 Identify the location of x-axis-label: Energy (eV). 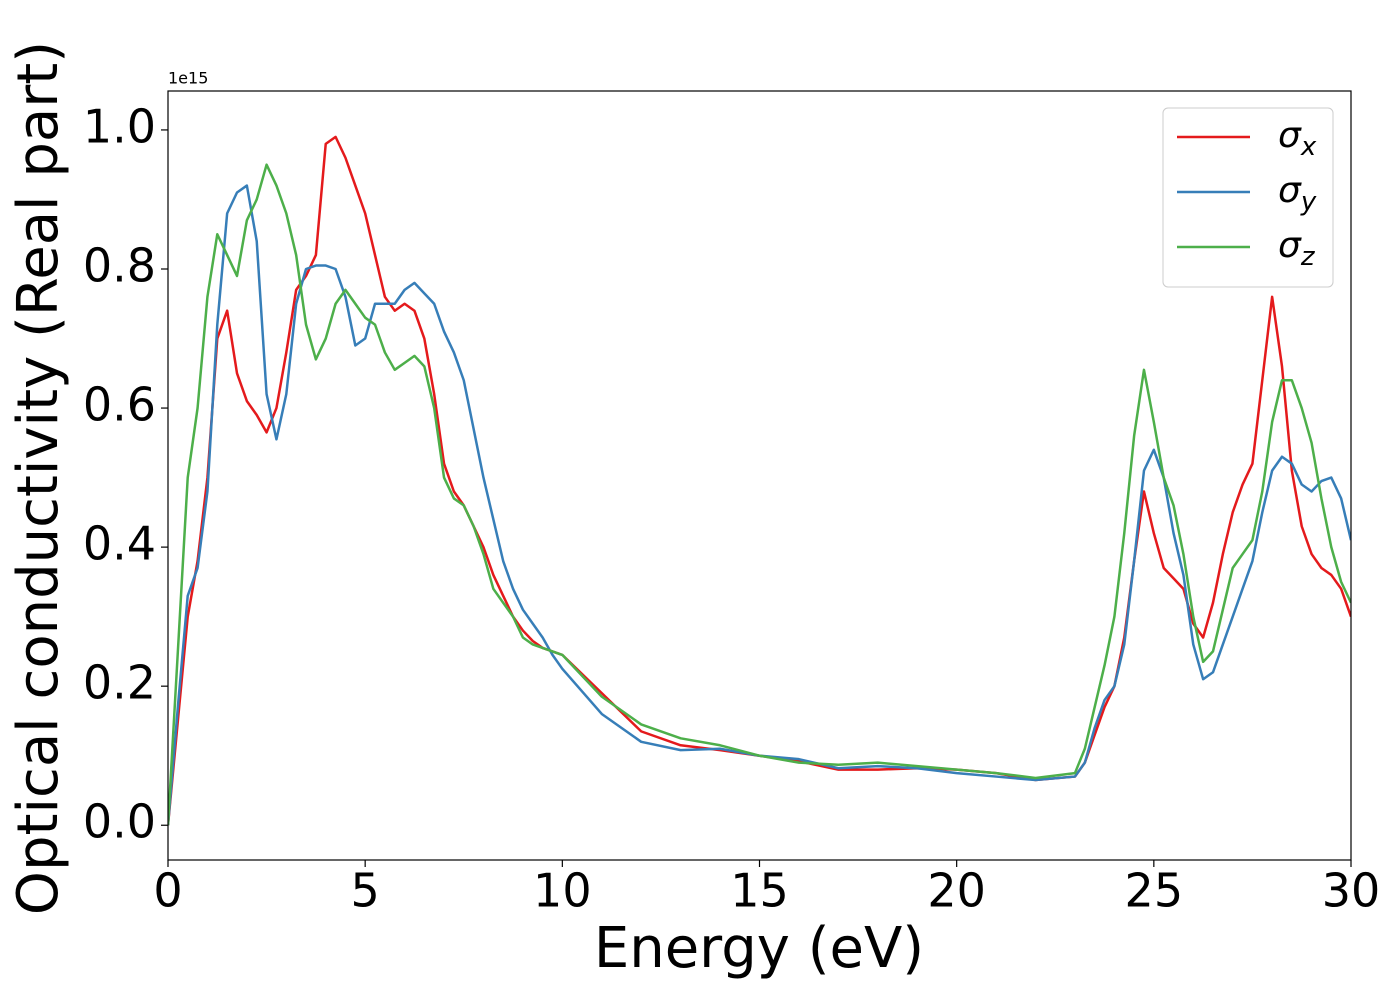
(759, 948).